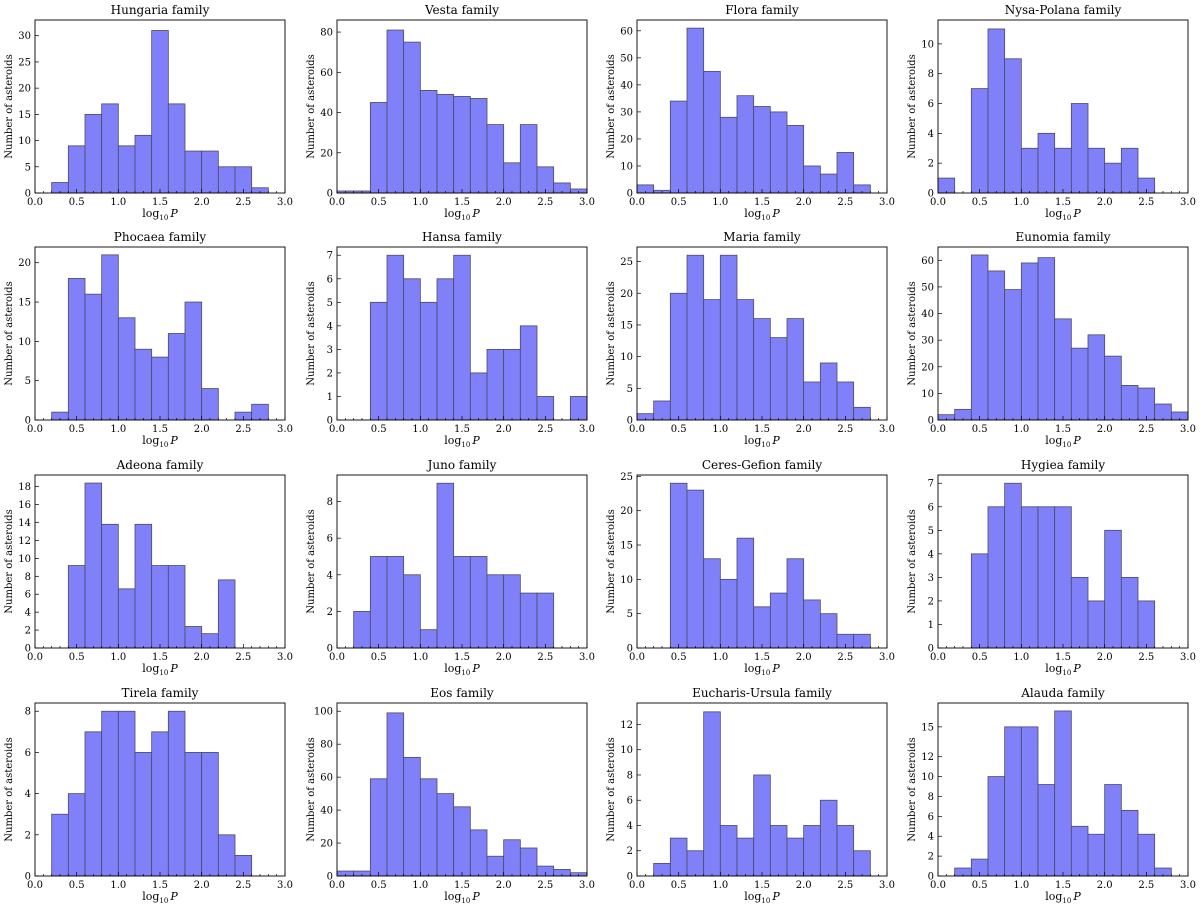 Image resolution: width=1200 pixels, height=904 pixels. Describe the element at coordinates (323, 712) in the screenshot. I see `y-tick-label: 100` at that location.